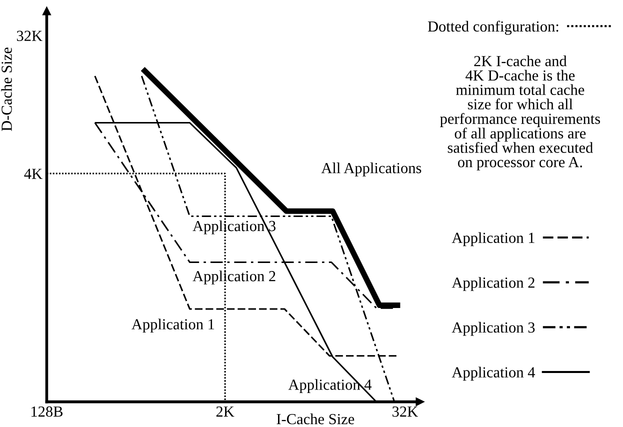 Image resolution: width=623 pixels, height=427 pixels. What do you see at coordinates (493, 239) in the screenshot?
I see `legend-label: Application 1` at bounding box center [493, 239].